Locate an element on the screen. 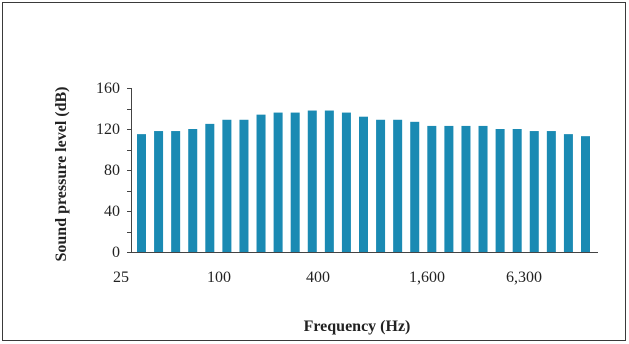 Image resolution: width=629 pixels, height=344 pixels. x-tick-label: 100 is located at coordinates (219, 277).